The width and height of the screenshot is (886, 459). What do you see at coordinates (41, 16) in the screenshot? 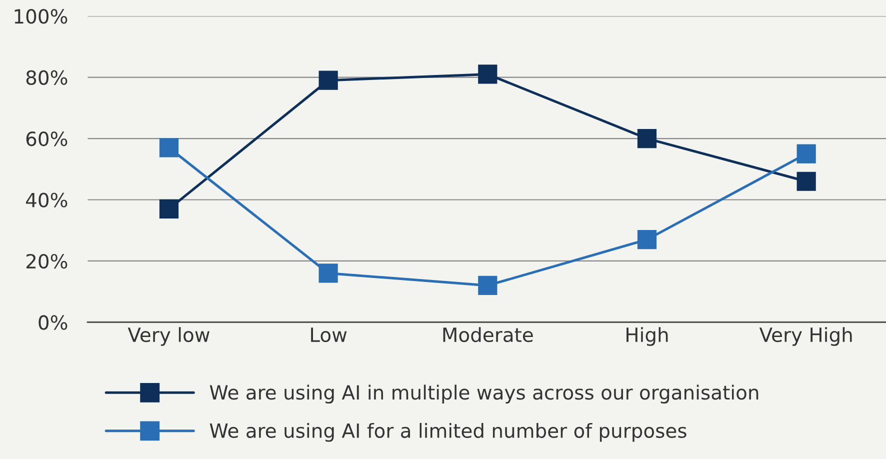
I see `y-tick-label: 100%` at bounding box center [41, 16].